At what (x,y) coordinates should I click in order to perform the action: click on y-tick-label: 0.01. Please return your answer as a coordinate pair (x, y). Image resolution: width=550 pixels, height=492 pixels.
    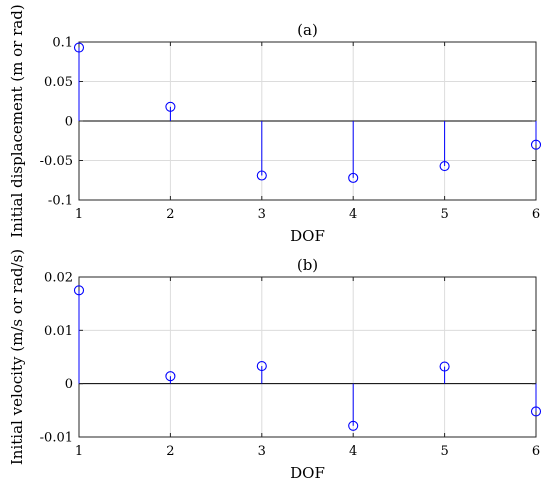
    Looking at the image, I should click on (58, 331).